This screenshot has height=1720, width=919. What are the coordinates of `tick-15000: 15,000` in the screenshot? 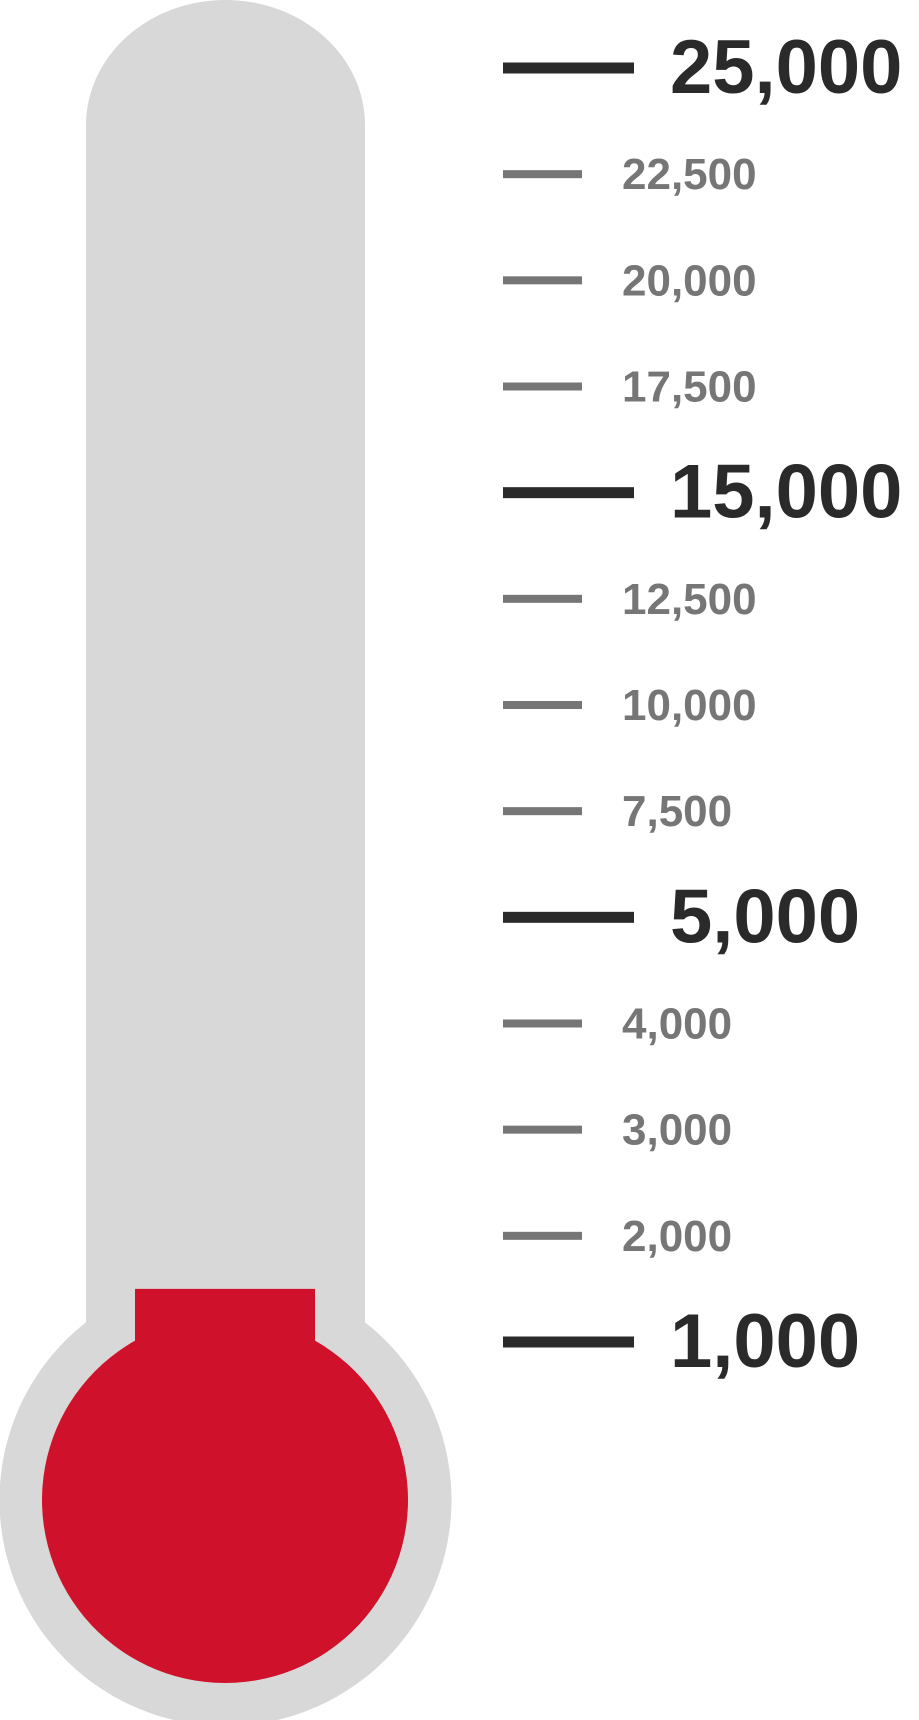 It's located at (702, 492).